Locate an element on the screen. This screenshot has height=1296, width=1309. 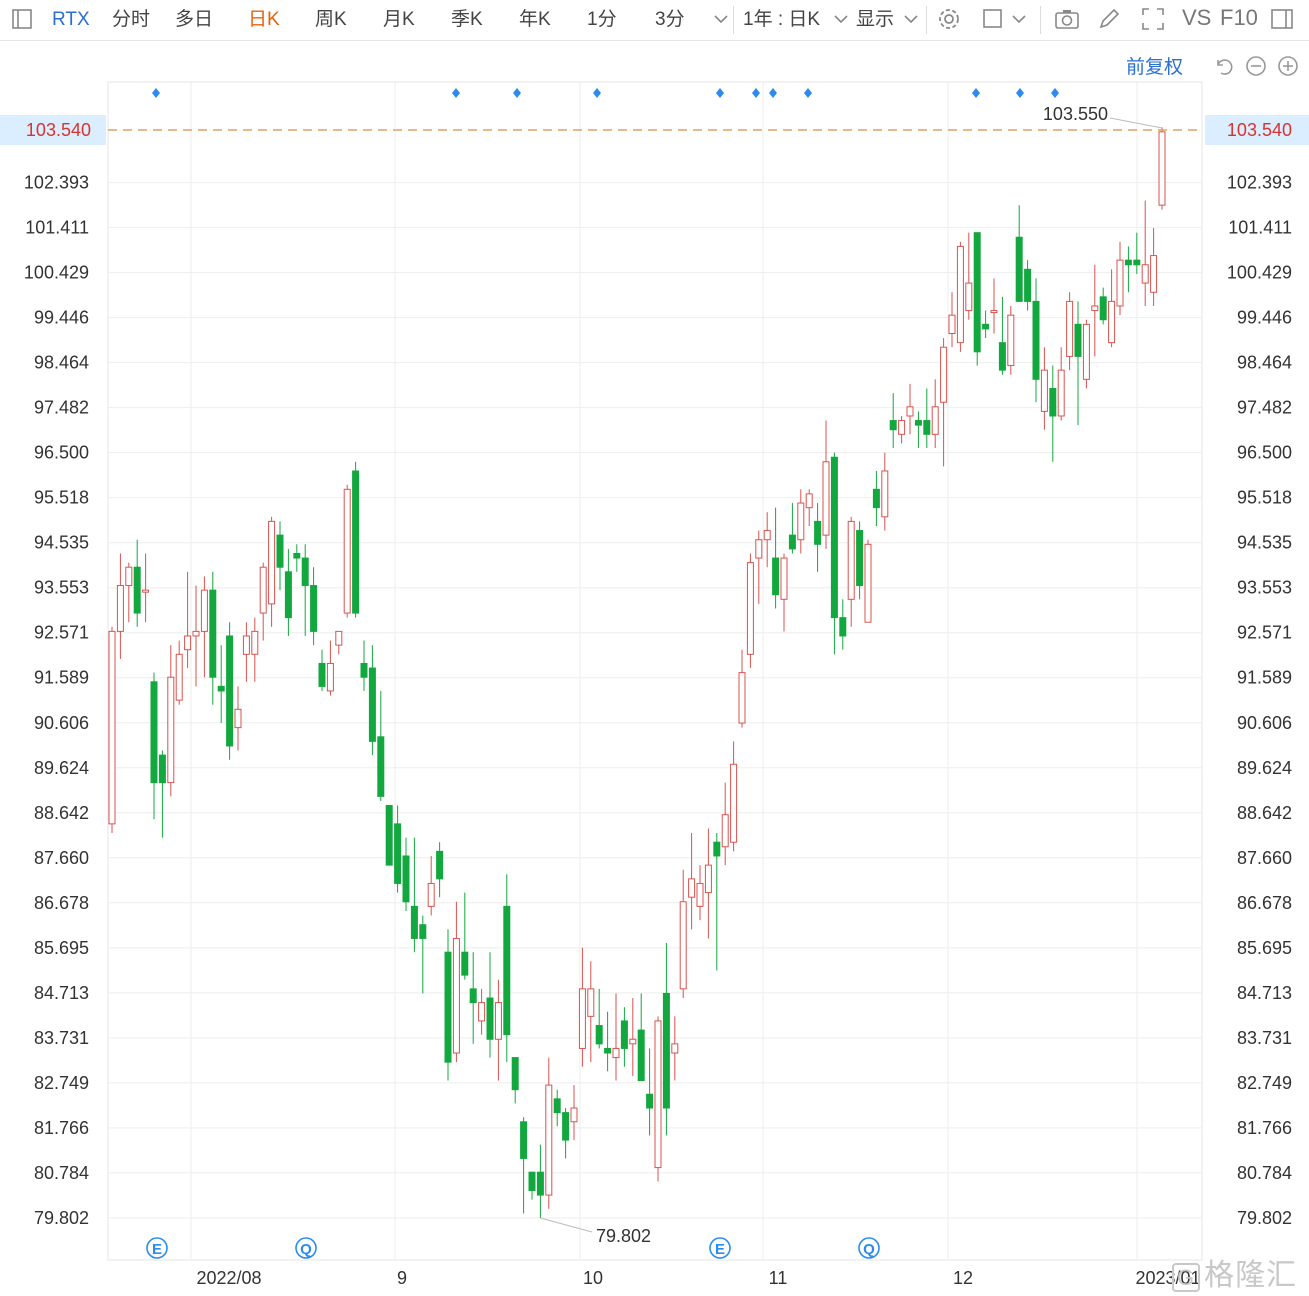
camera-icon is located at coordinates (1067, 19).